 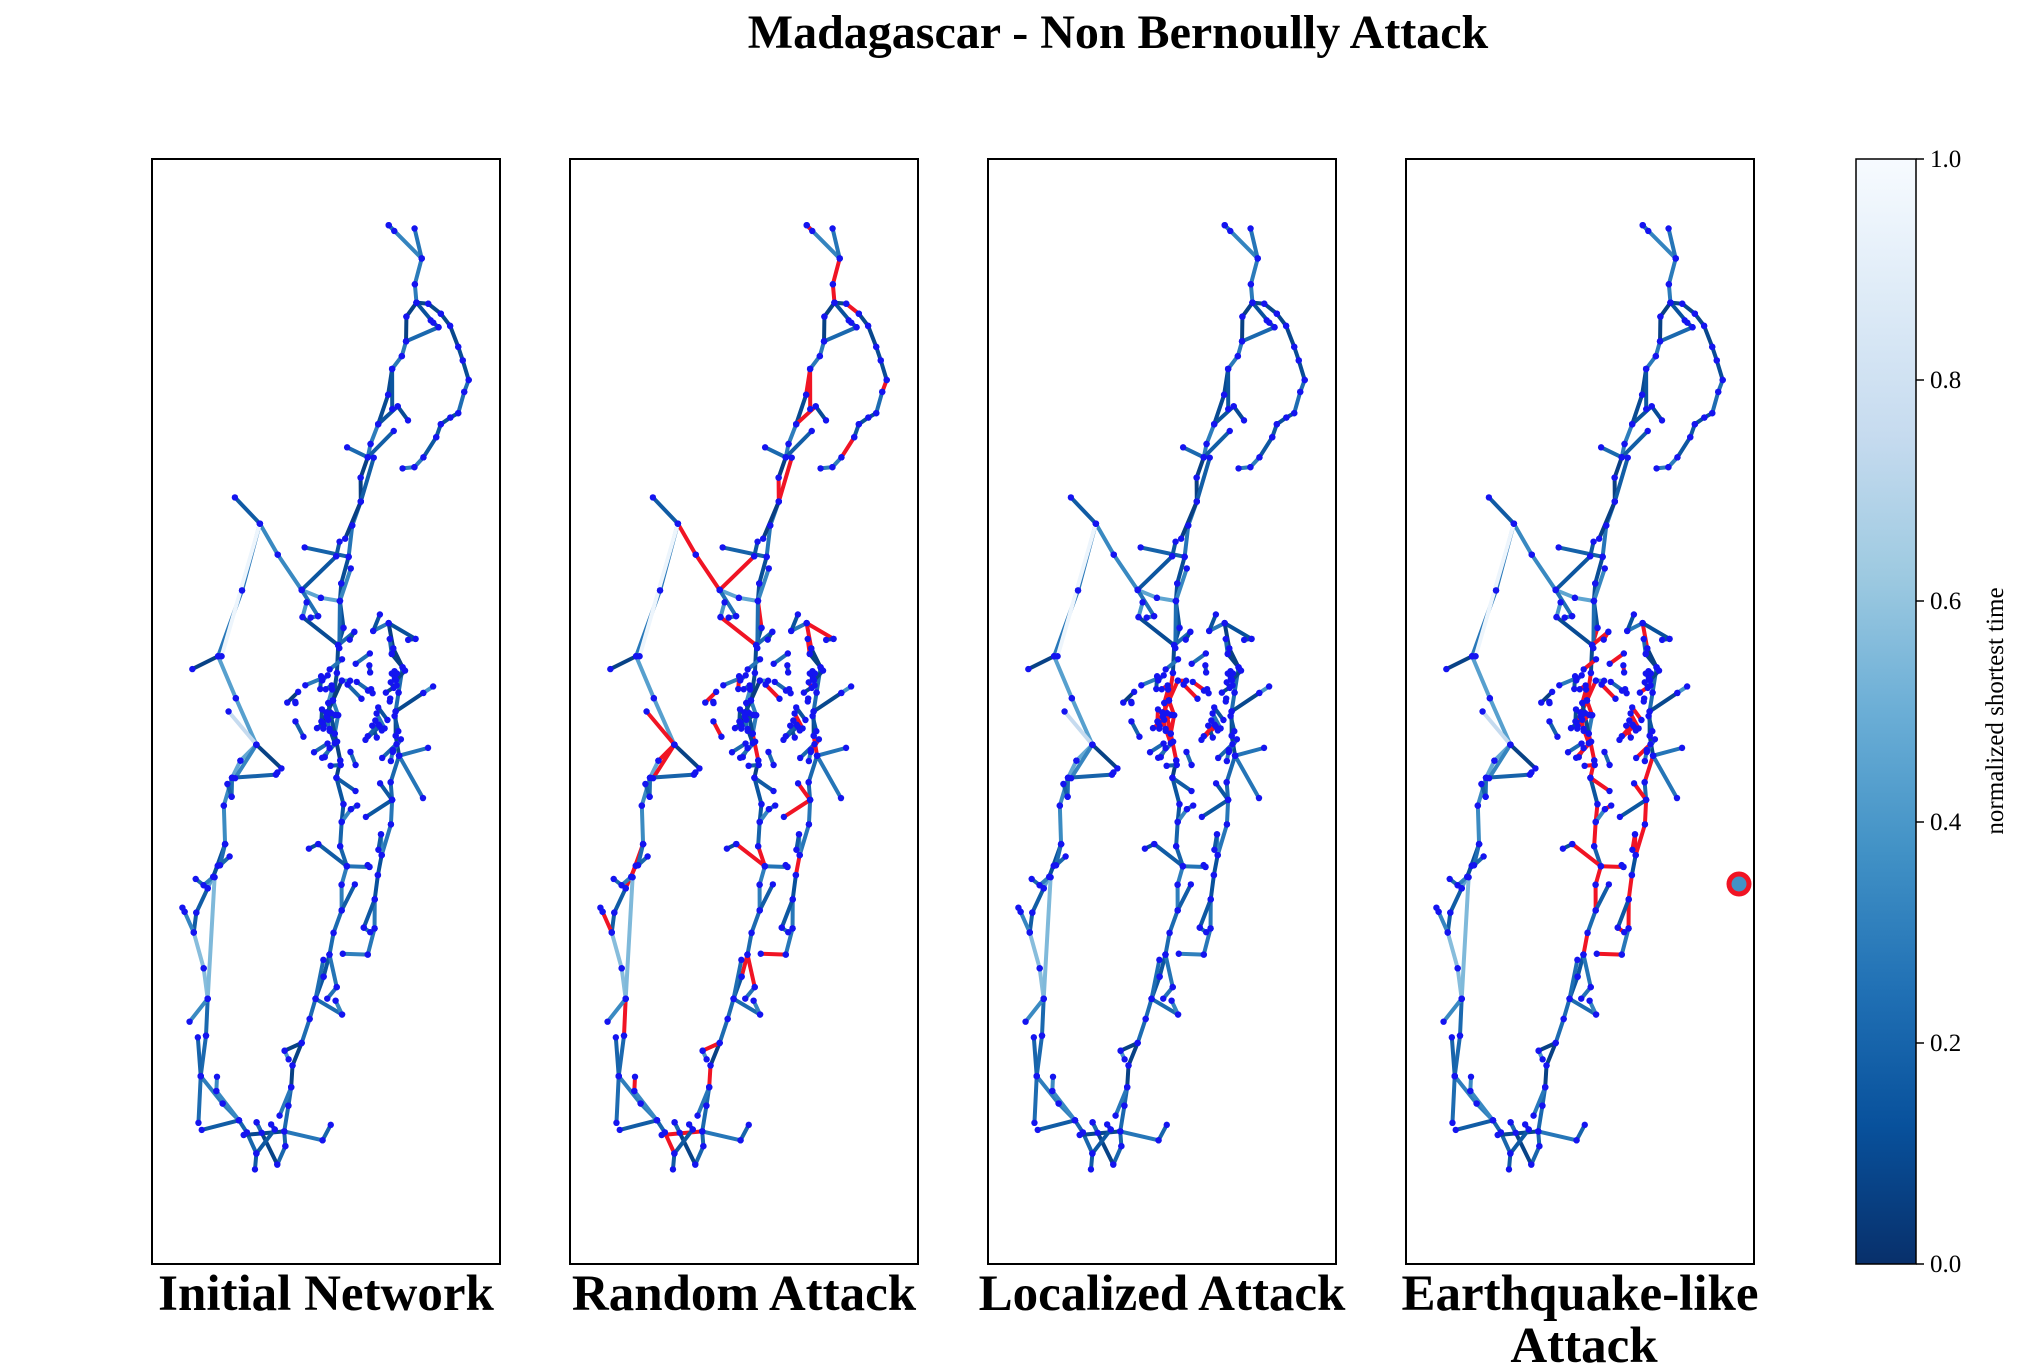 What do you see at coordinates (1939, 712) in the screenshot?
I see `colorbar-ticks: 0.0 0.2 0.4 0.6 0.8 1.0` at bounding box center [1939, 712].